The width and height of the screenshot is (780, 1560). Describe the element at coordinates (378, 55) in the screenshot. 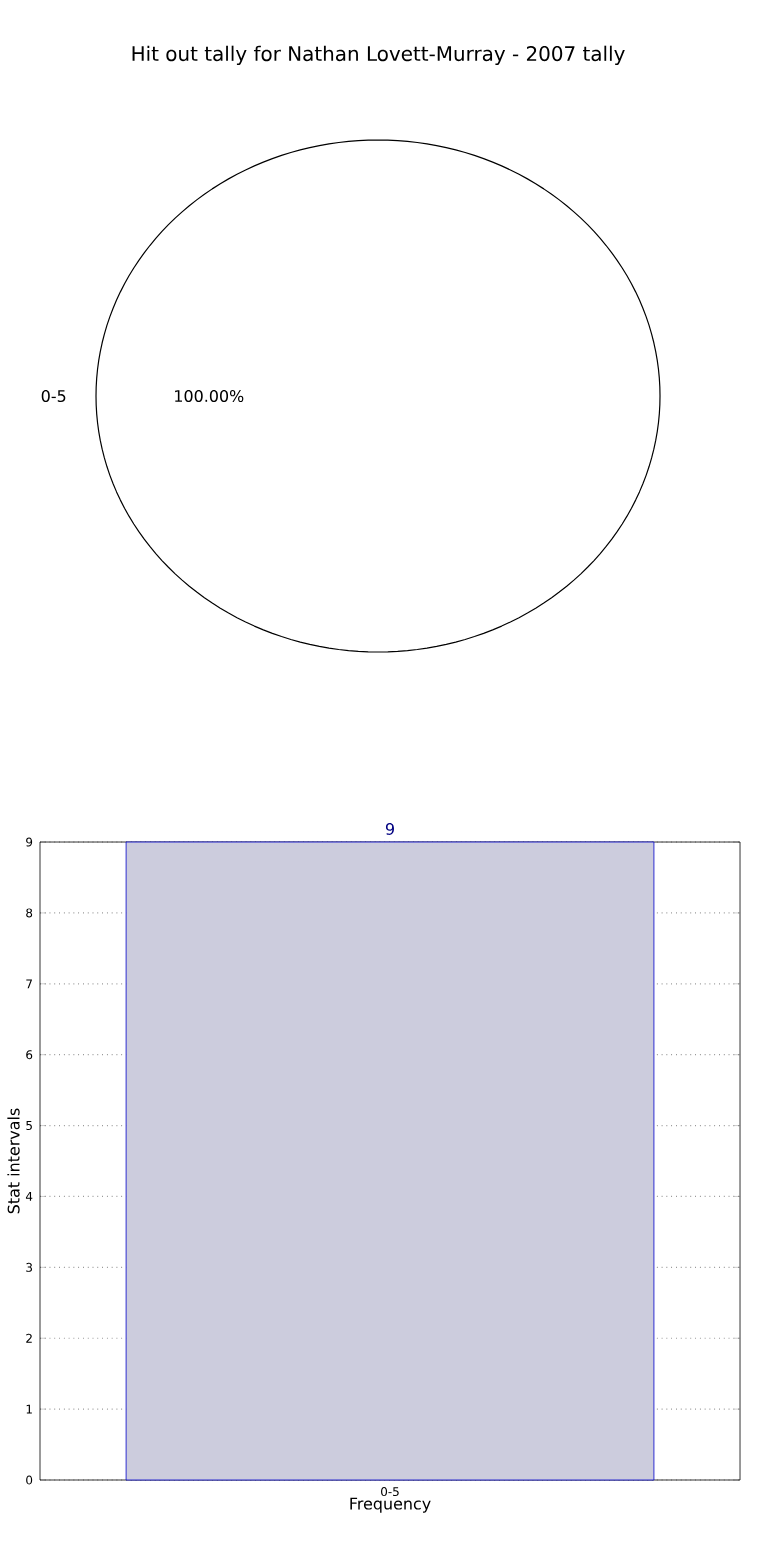

I see `chart-title: Hit out tally for Nathan Lovett-Murray - 2007 tally` at that location.